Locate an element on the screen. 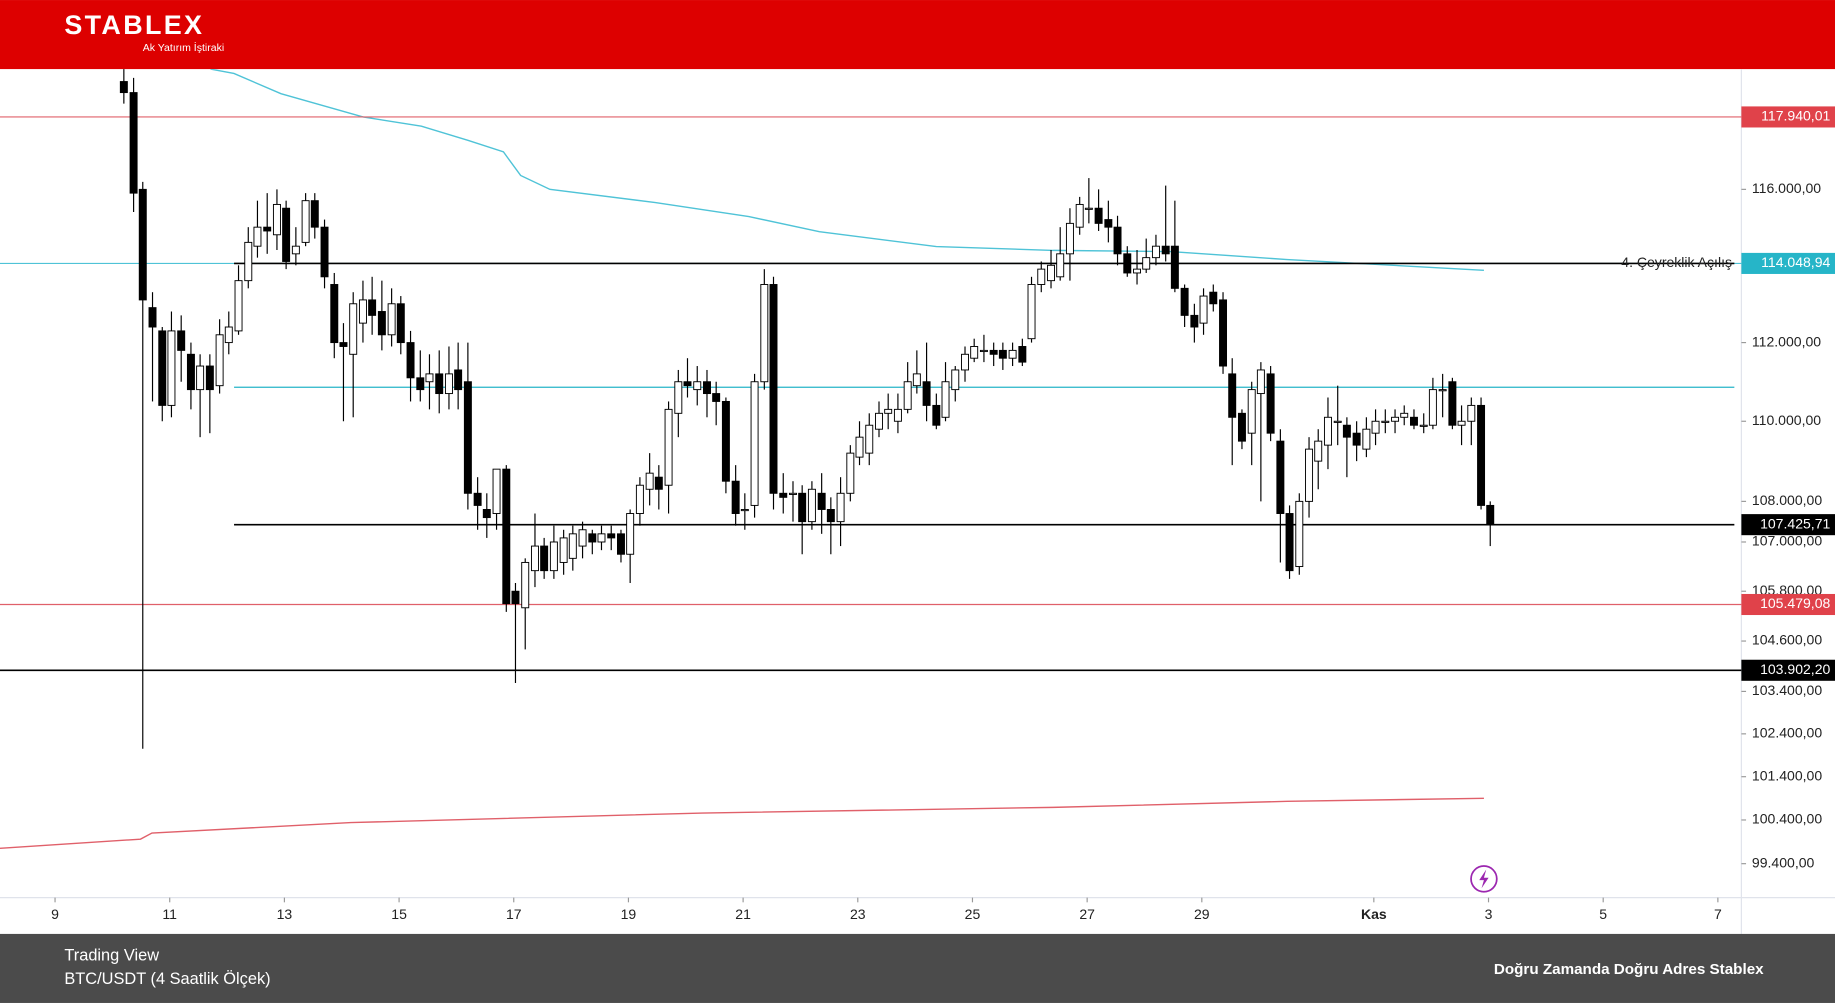  x-tick-label: 29 is located at coordinates (1202, 914).